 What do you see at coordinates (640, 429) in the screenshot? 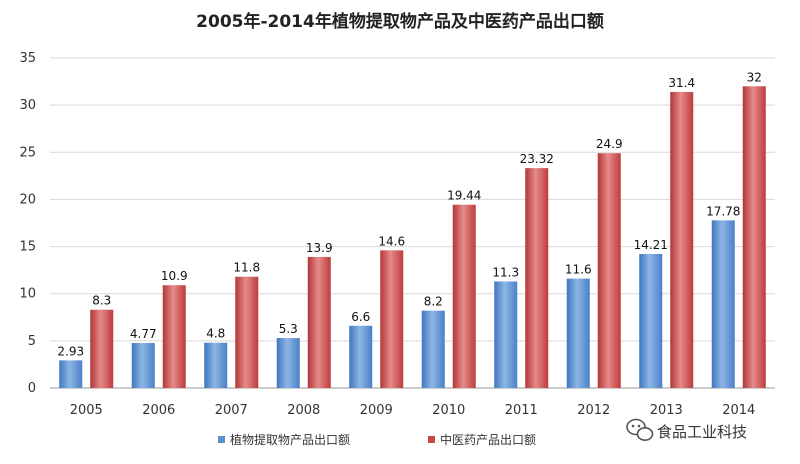
I see `wechat-icon` at bounding box center [640, 429].